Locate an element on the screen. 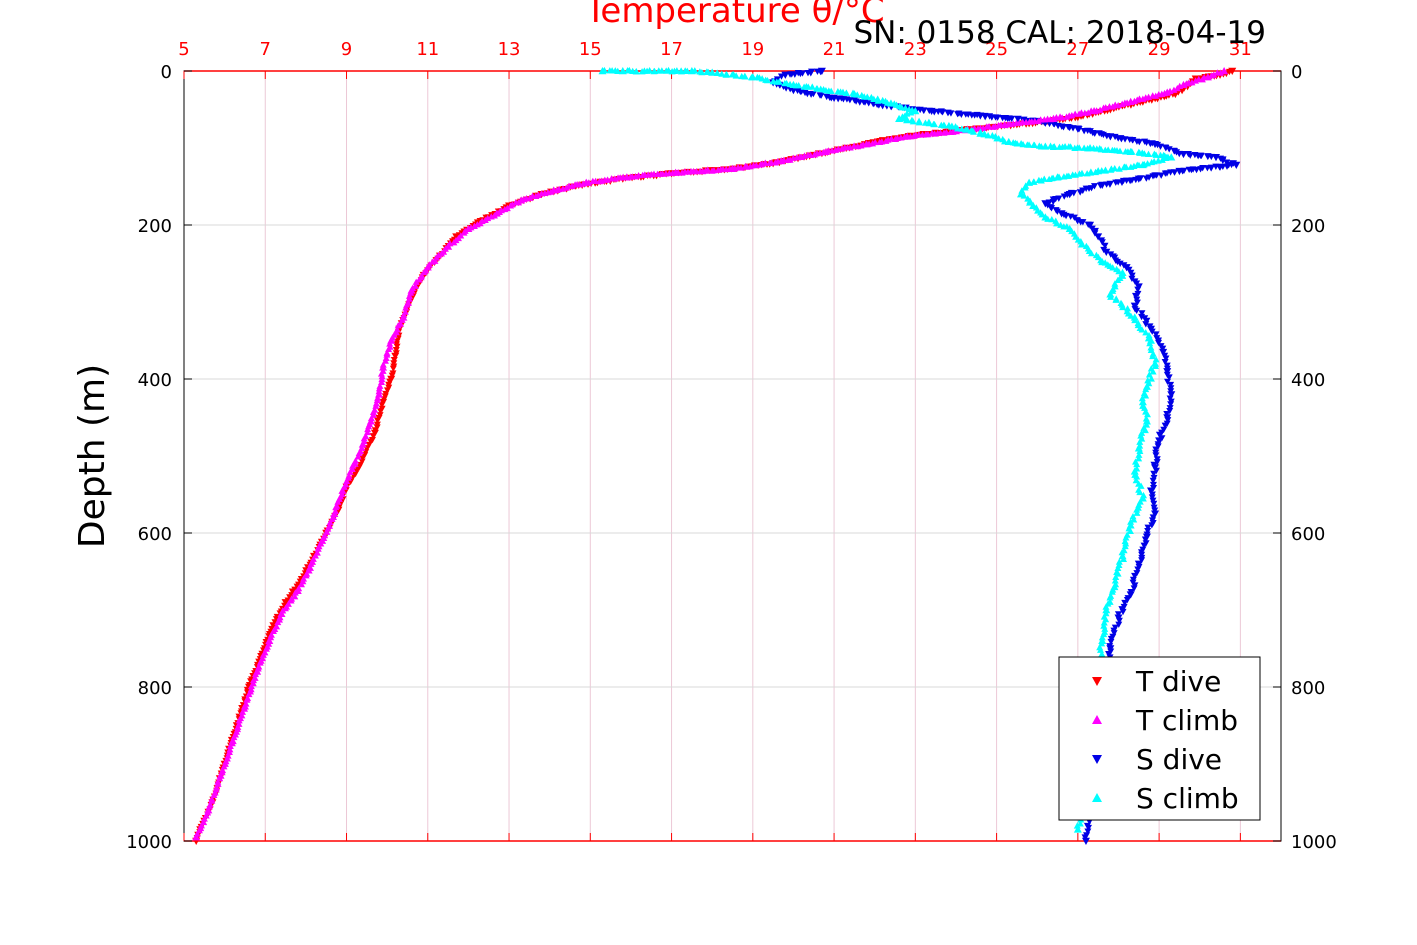  y-tick-label-left: 600 is located at coordinates (155, 534).